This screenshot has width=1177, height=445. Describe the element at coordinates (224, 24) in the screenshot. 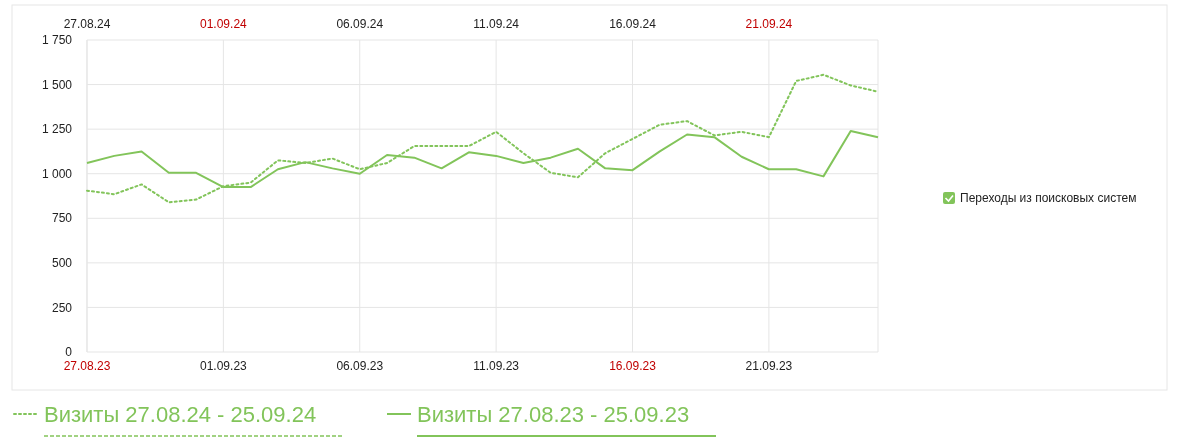

I see `x2-tick-label: 01.09.24` at that location.